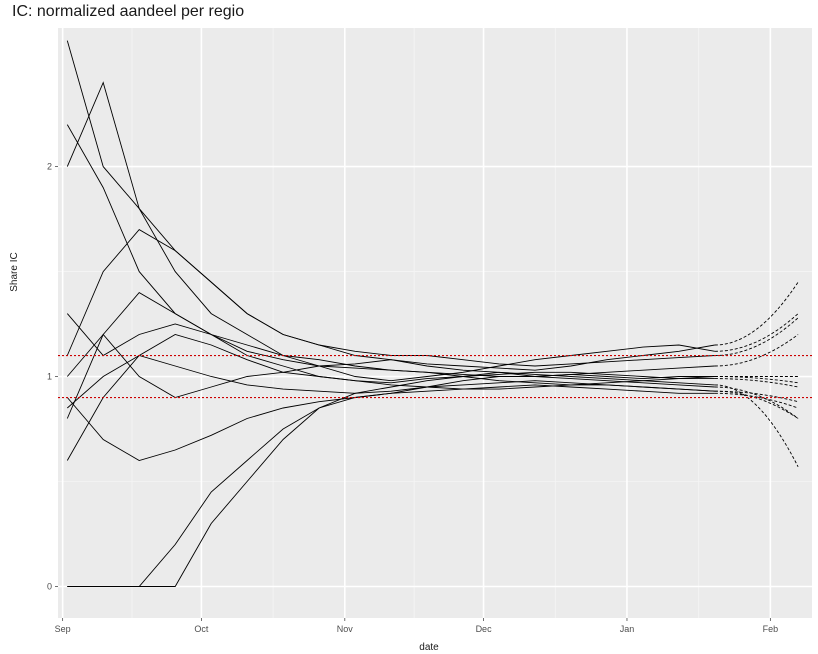 The width and height of the screenshot is (818, 654). What do you see at coordinates (128, 11) in the screenshot?
I see `chart-title: IC: normalized aandeel per regio` at bounding box center [128, 11].